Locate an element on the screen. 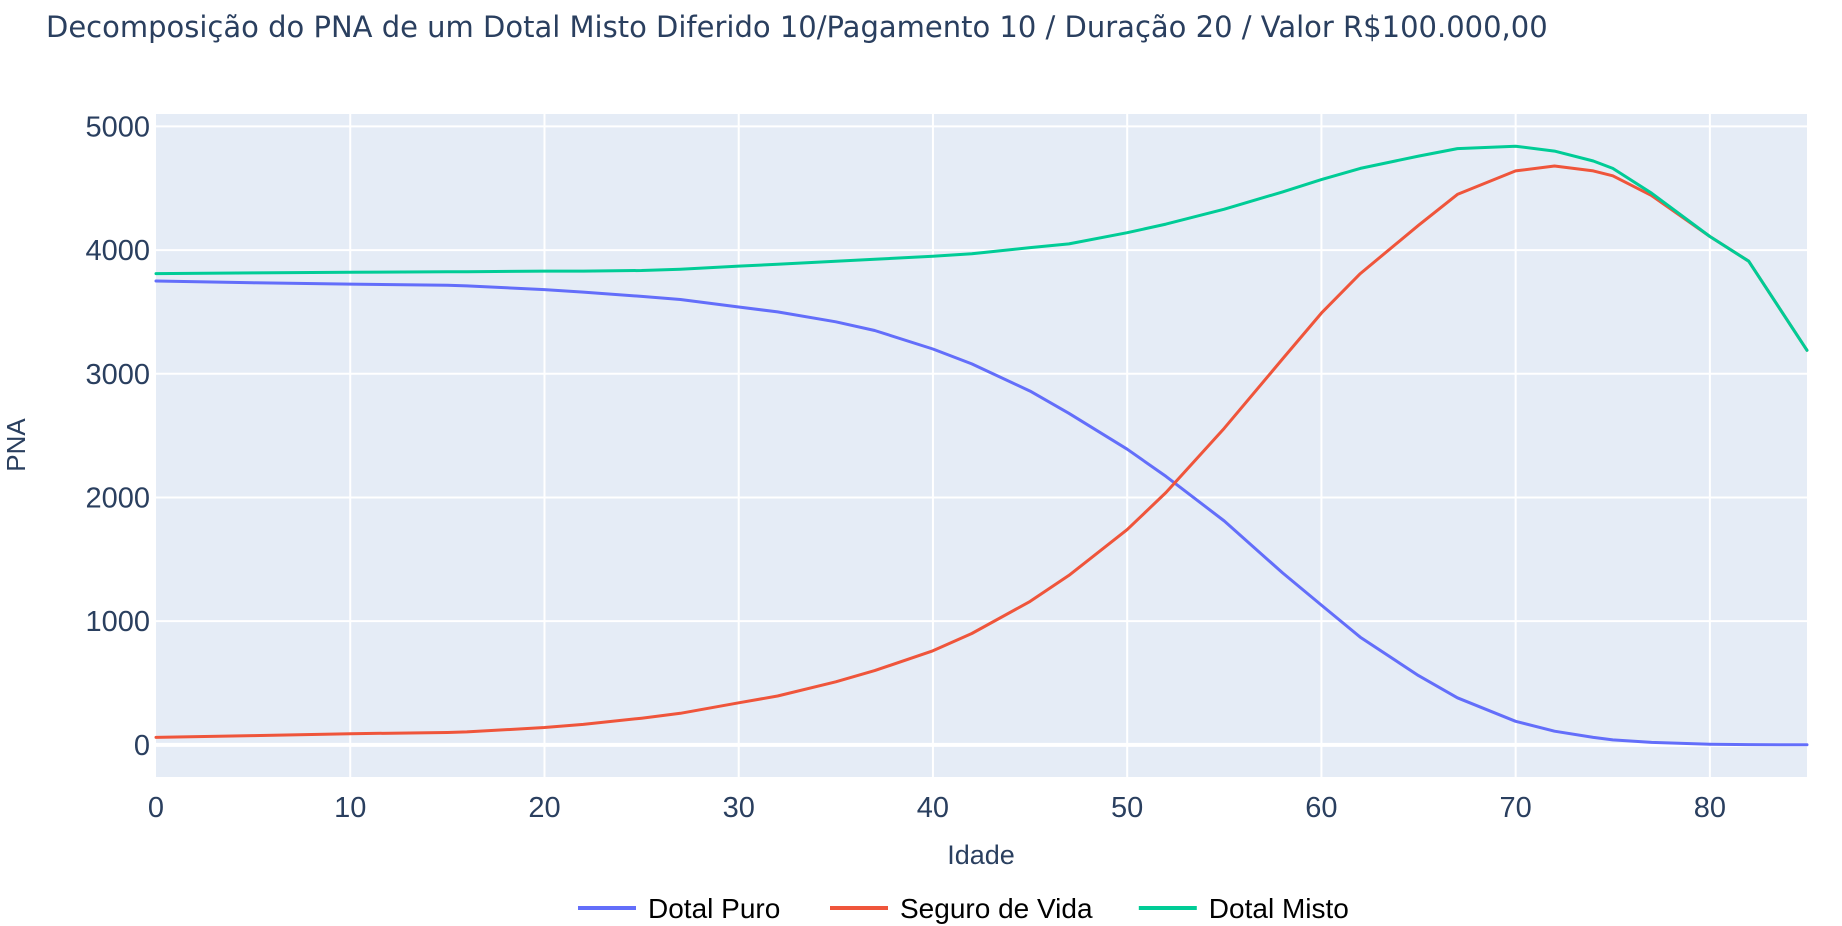  legend-item-seguro-de-vida: Seguro de Vida is located at coordinates (961, 908).